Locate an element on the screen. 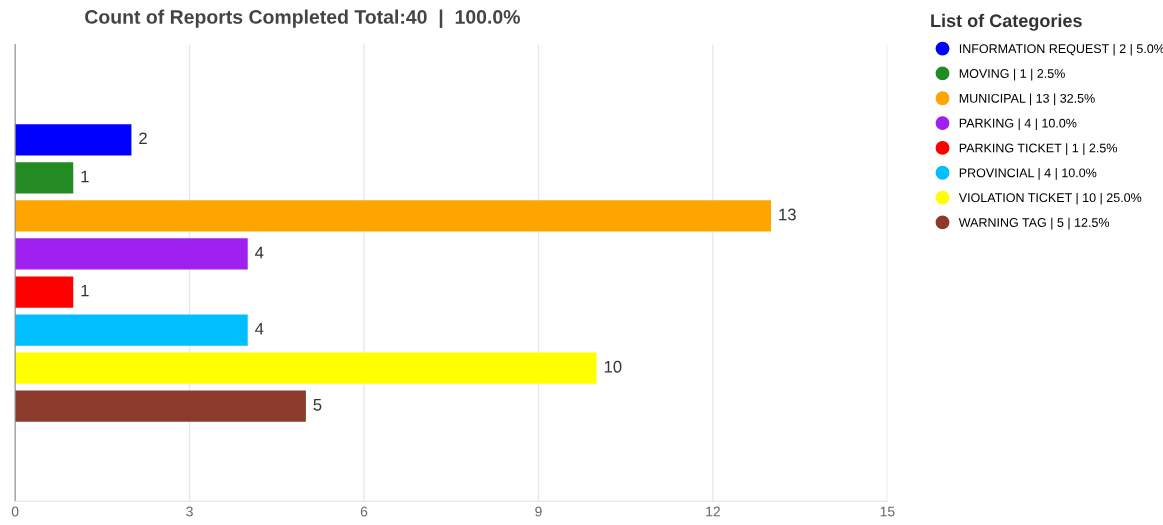  data-label: 10 is located at coordinates (613, 366).